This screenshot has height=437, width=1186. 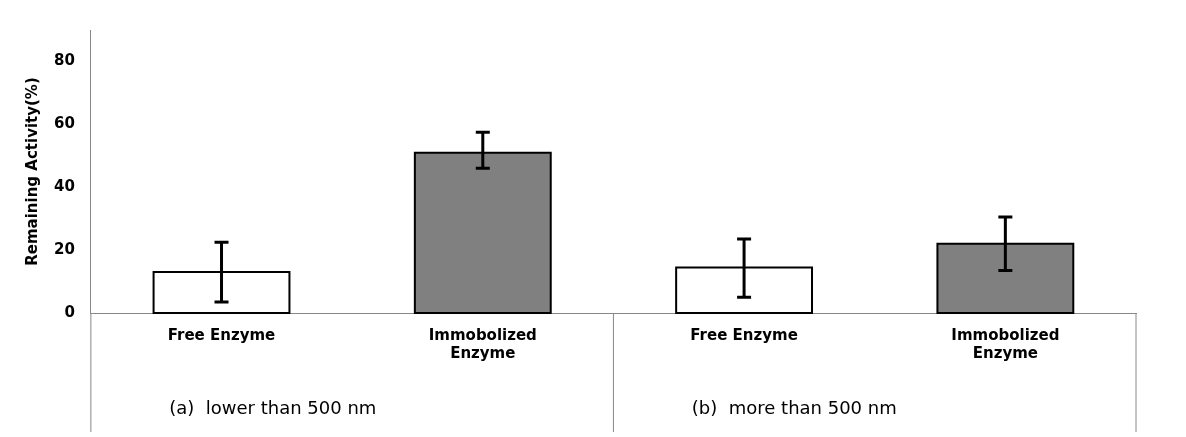 I want to click on y-tick-label: 60, so click(x=64, y=123).